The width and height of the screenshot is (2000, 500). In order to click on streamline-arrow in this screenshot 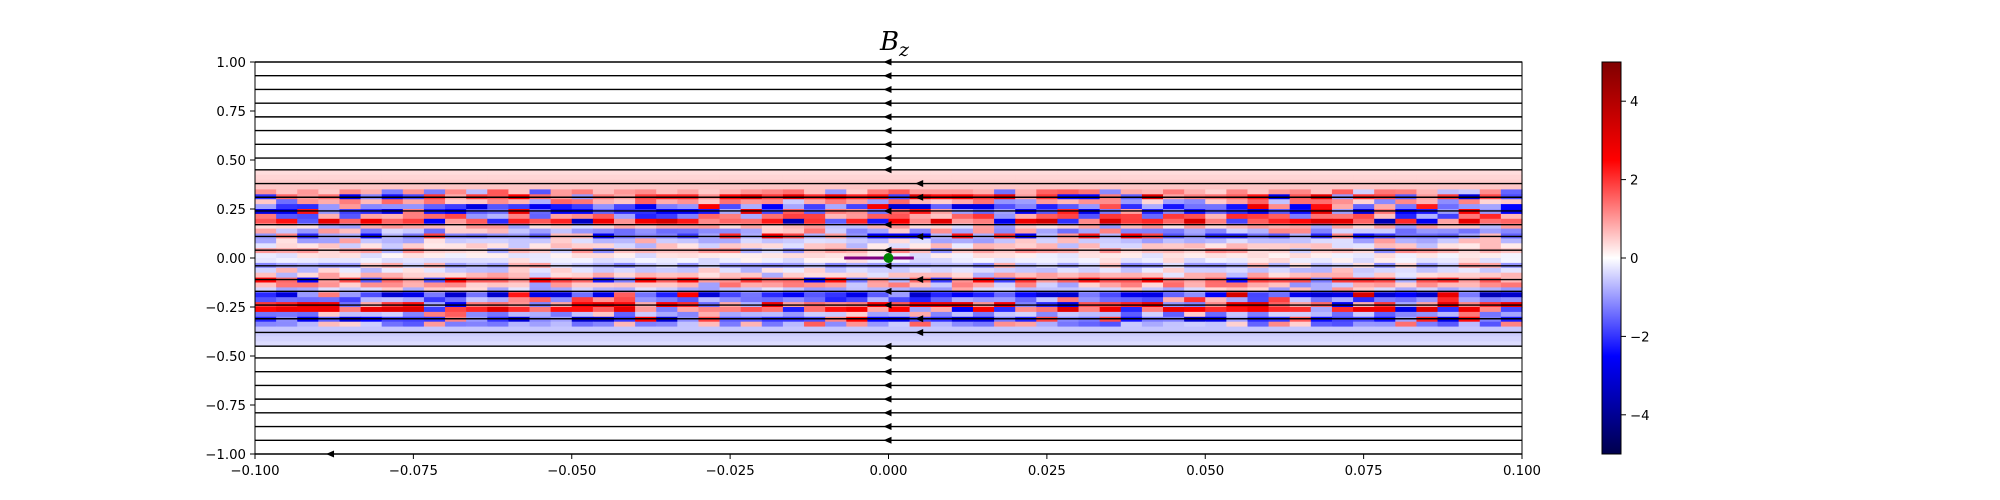, I will do `click(887, 117)`.